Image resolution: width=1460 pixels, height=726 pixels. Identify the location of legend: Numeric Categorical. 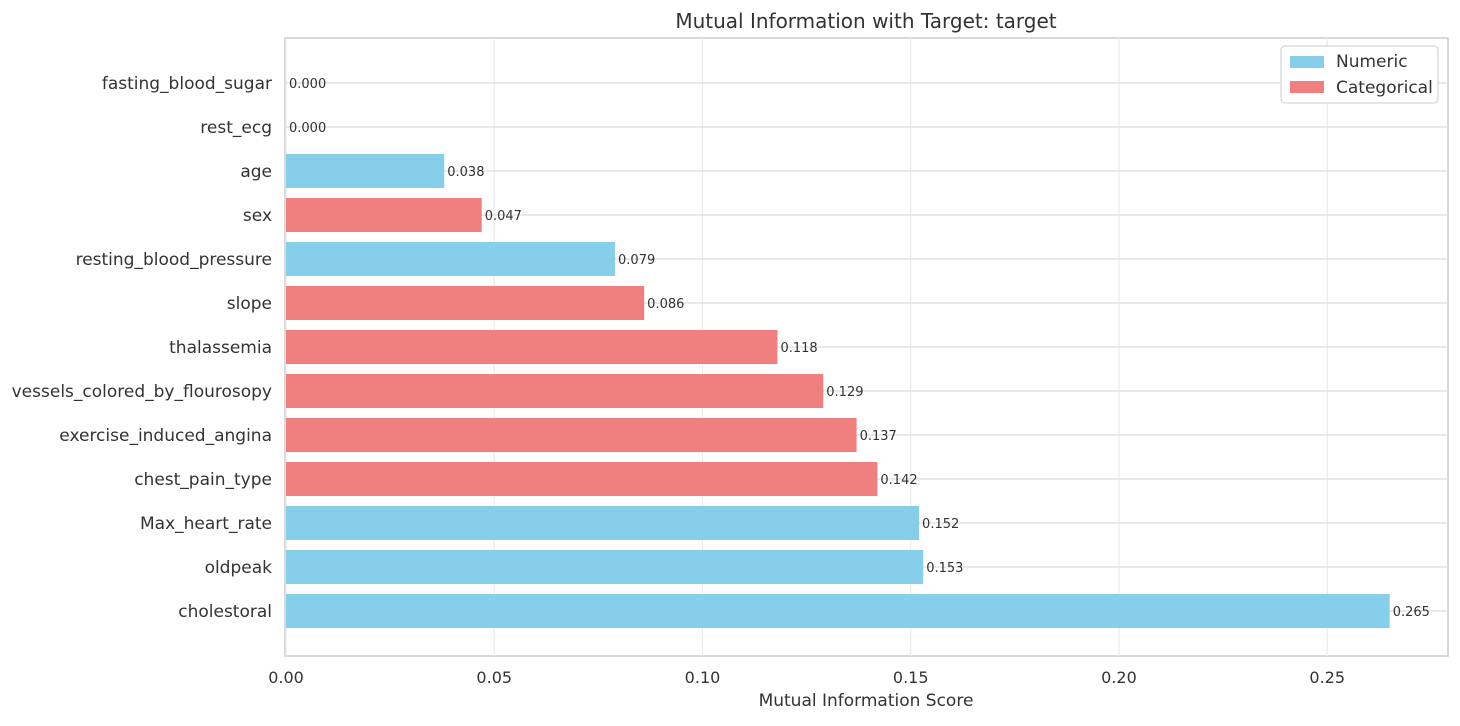
(1359, 74).